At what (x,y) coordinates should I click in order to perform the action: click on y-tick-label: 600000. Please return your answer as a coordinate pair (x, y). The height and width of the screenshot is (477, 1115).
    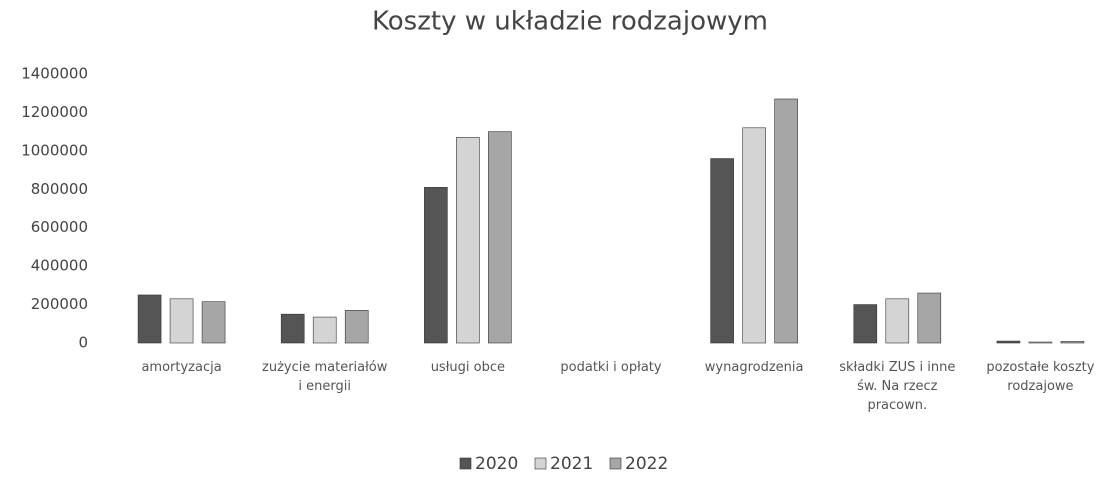
    Looking at the image, I should click on (59, 227).